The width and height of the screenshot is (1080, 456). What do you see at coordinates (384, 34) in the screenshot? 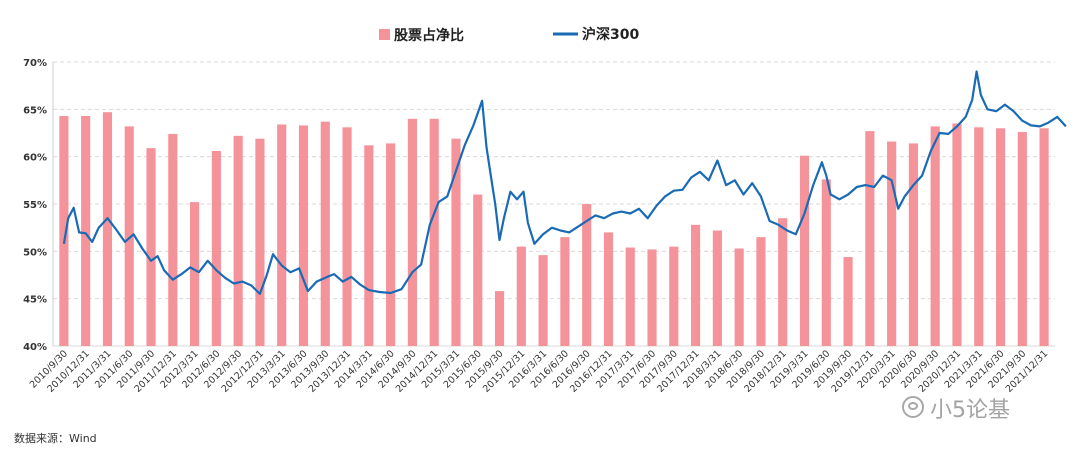
I see `legend-swatch-bar` at bounding box center [384, 34].